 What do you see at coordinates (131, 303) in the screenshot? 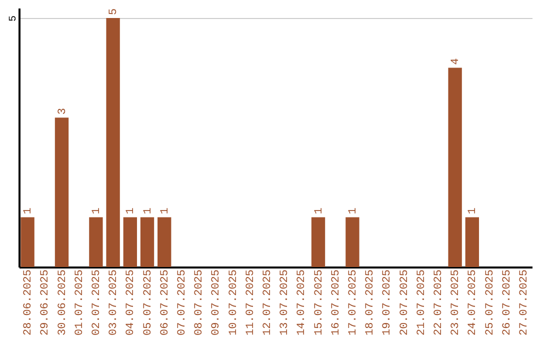
I see `x-tick-label: 04.07.2025` at bounding box center [131, 303].